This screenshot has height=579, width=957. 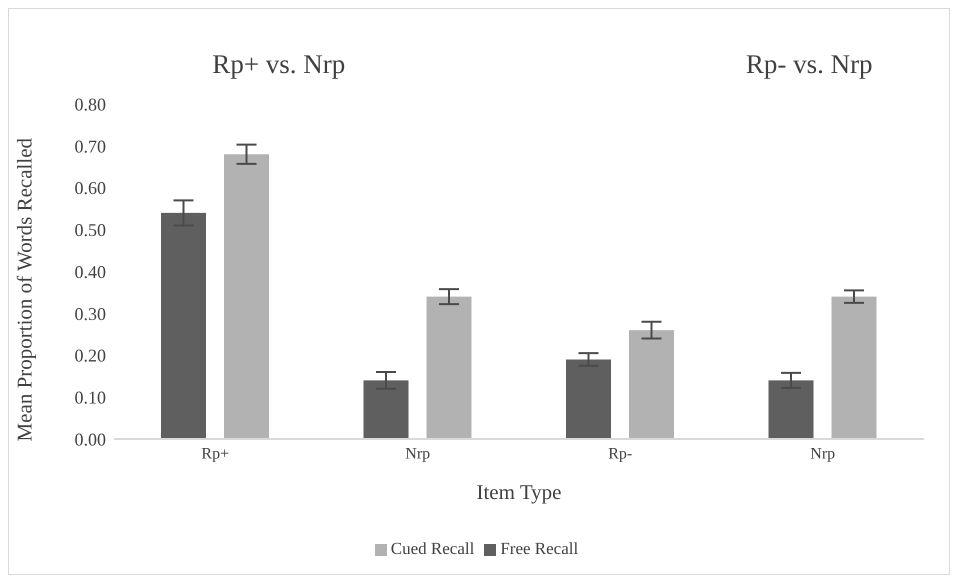 I want to click on x-tick-label: Rp+, so click(x=215, y=453).